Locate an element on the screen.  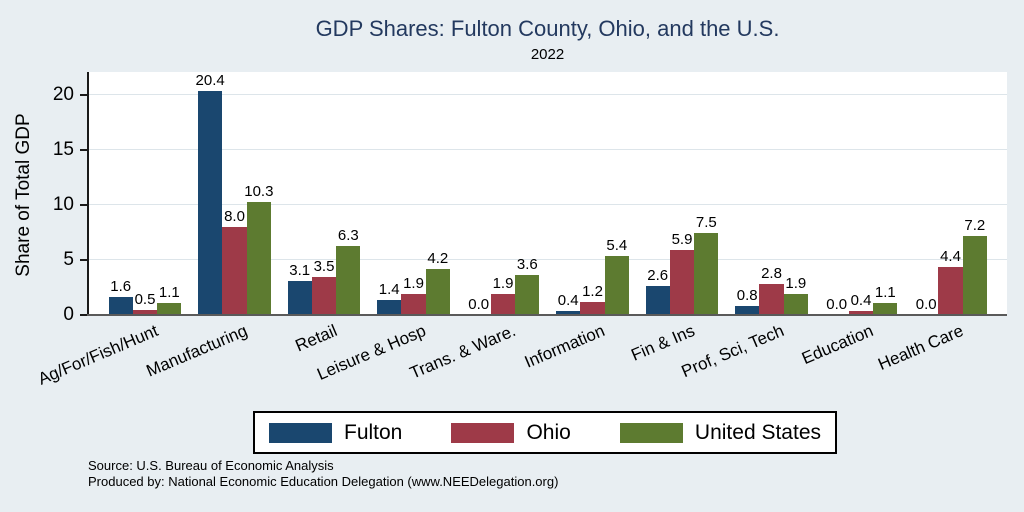
bar-value-label: 4.4 is located at coordinates (950, 256).